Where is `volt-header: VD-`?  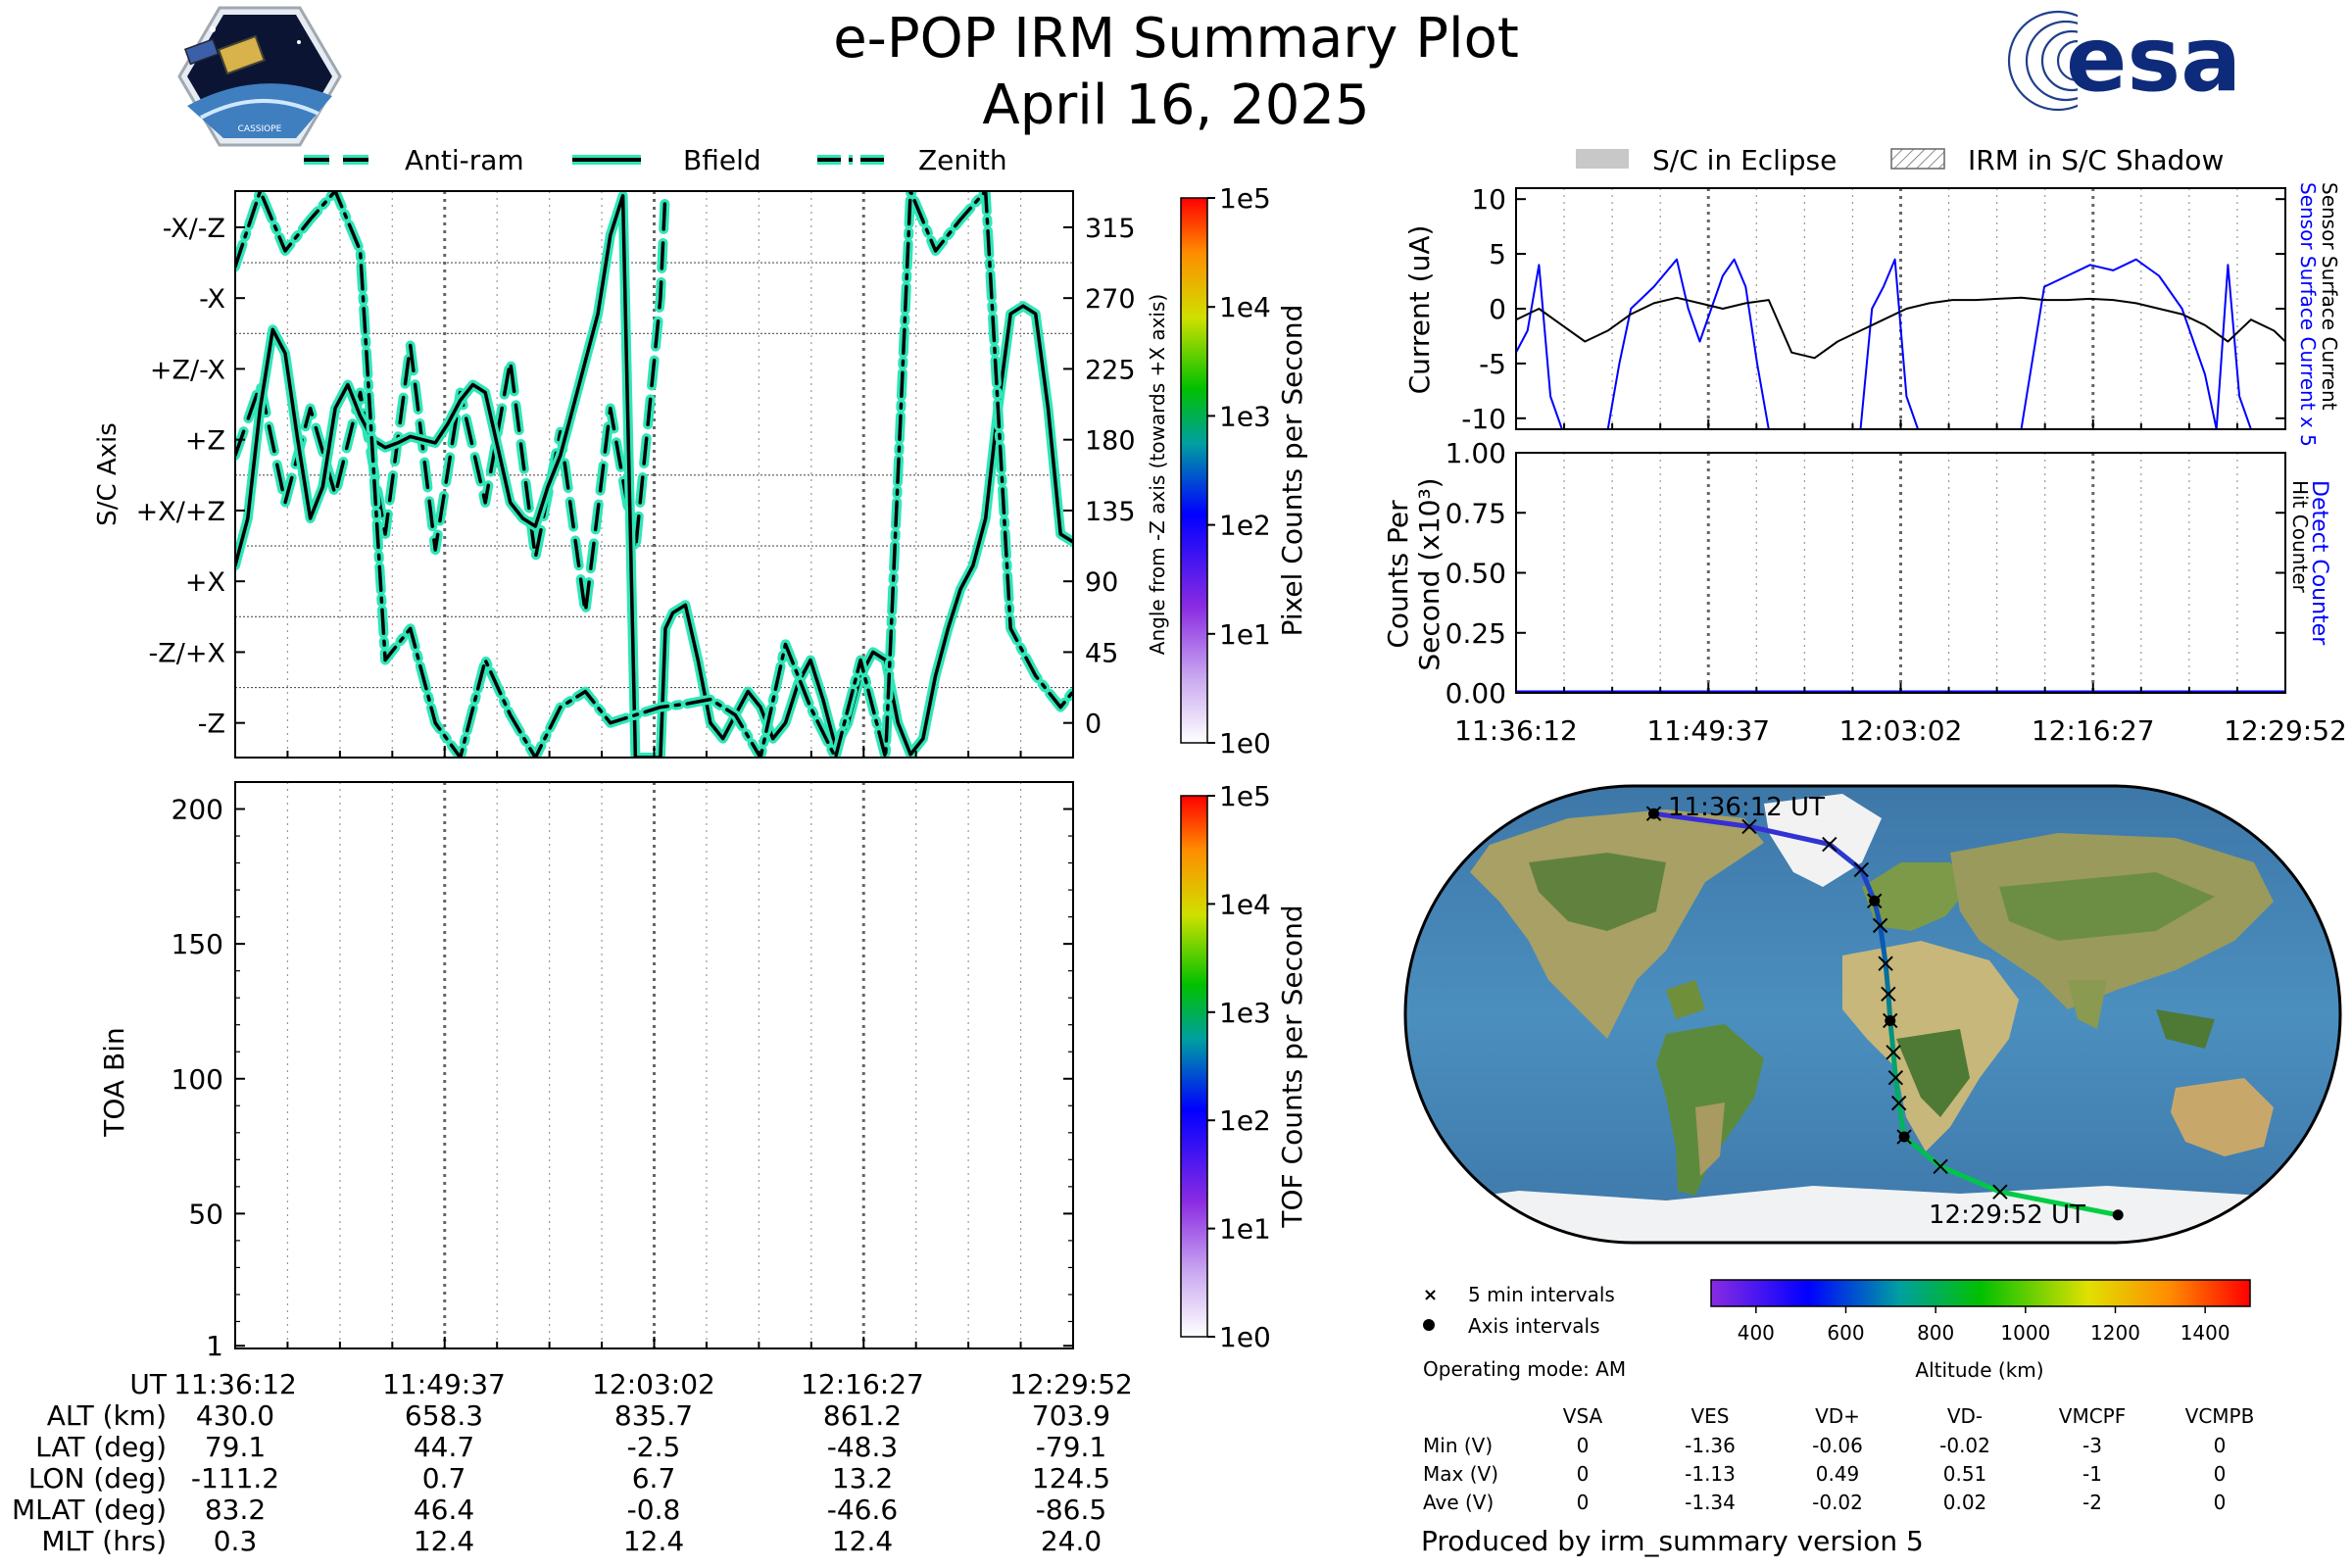
volt-header: VD- is located at coordinates (1965, 1416).